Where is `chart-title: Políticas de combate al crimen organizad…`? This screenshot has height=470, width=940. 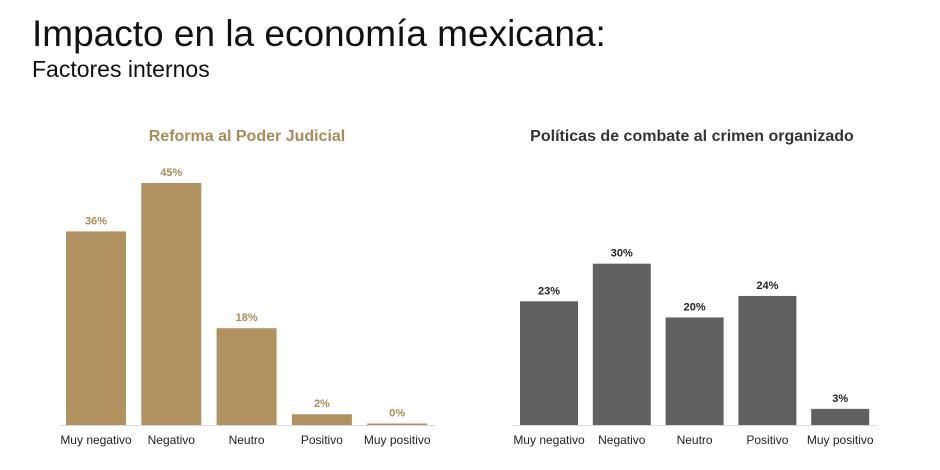
chart-title: Políticas de combate al crimen organizad… is located at coordinates (692, 136).